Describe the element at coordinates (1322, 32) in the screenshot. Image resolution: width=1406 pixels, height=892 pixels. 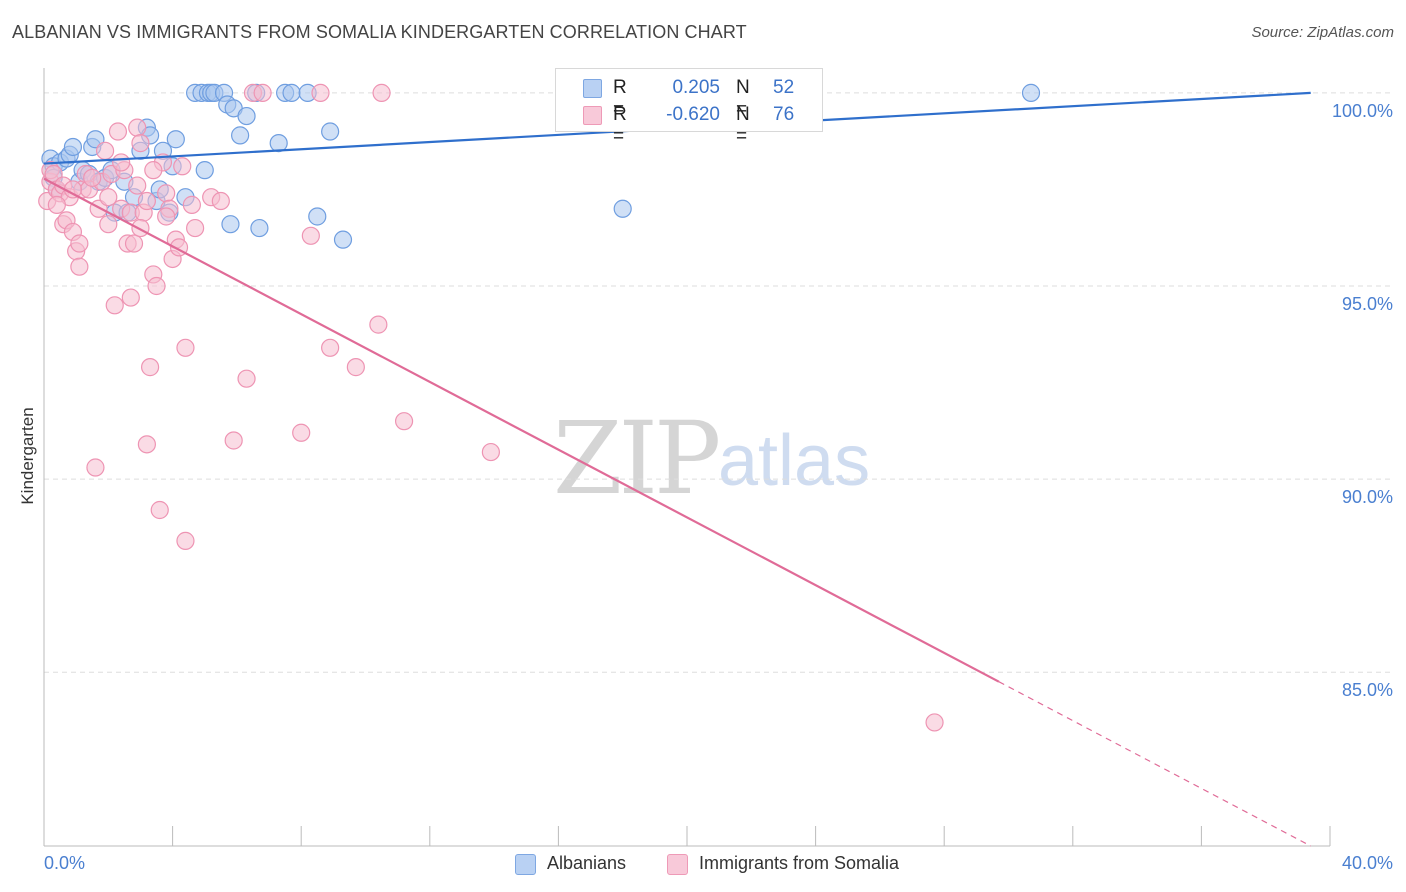
I see `source-label: Source: ZipAtlas.com` at that location.